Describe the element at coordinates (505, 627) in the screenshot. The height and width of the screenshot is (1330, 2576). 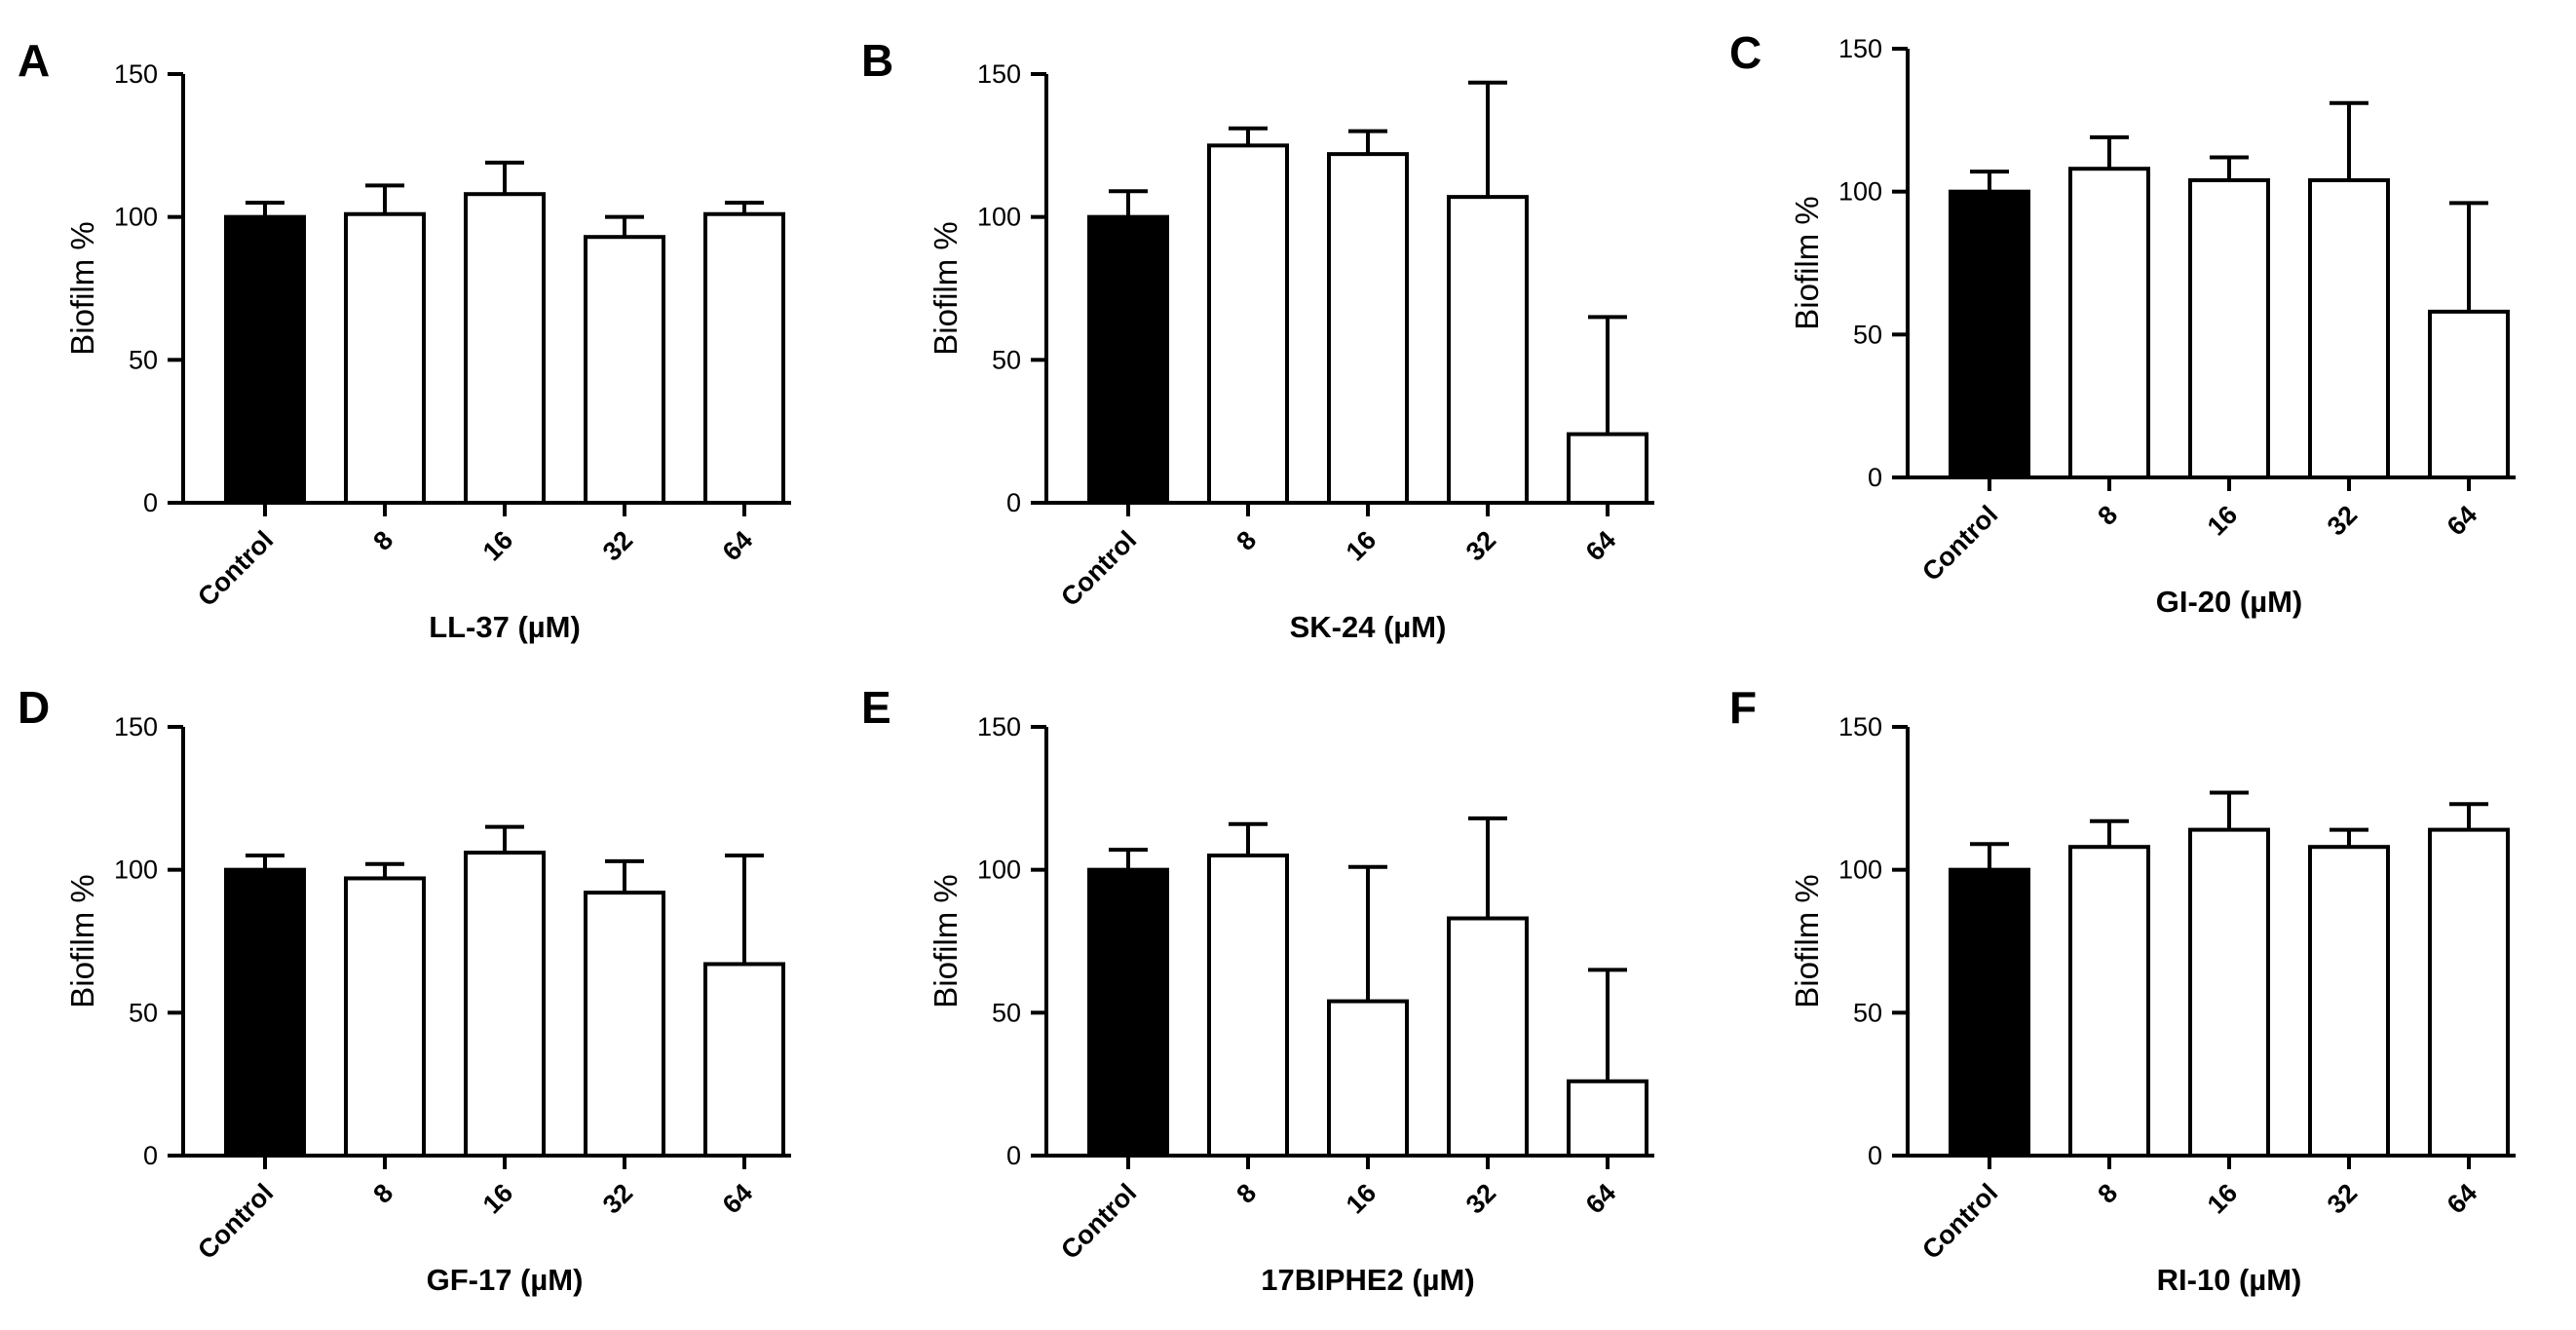
I see `x-axis-label: LL-37 (µM)` at that location.